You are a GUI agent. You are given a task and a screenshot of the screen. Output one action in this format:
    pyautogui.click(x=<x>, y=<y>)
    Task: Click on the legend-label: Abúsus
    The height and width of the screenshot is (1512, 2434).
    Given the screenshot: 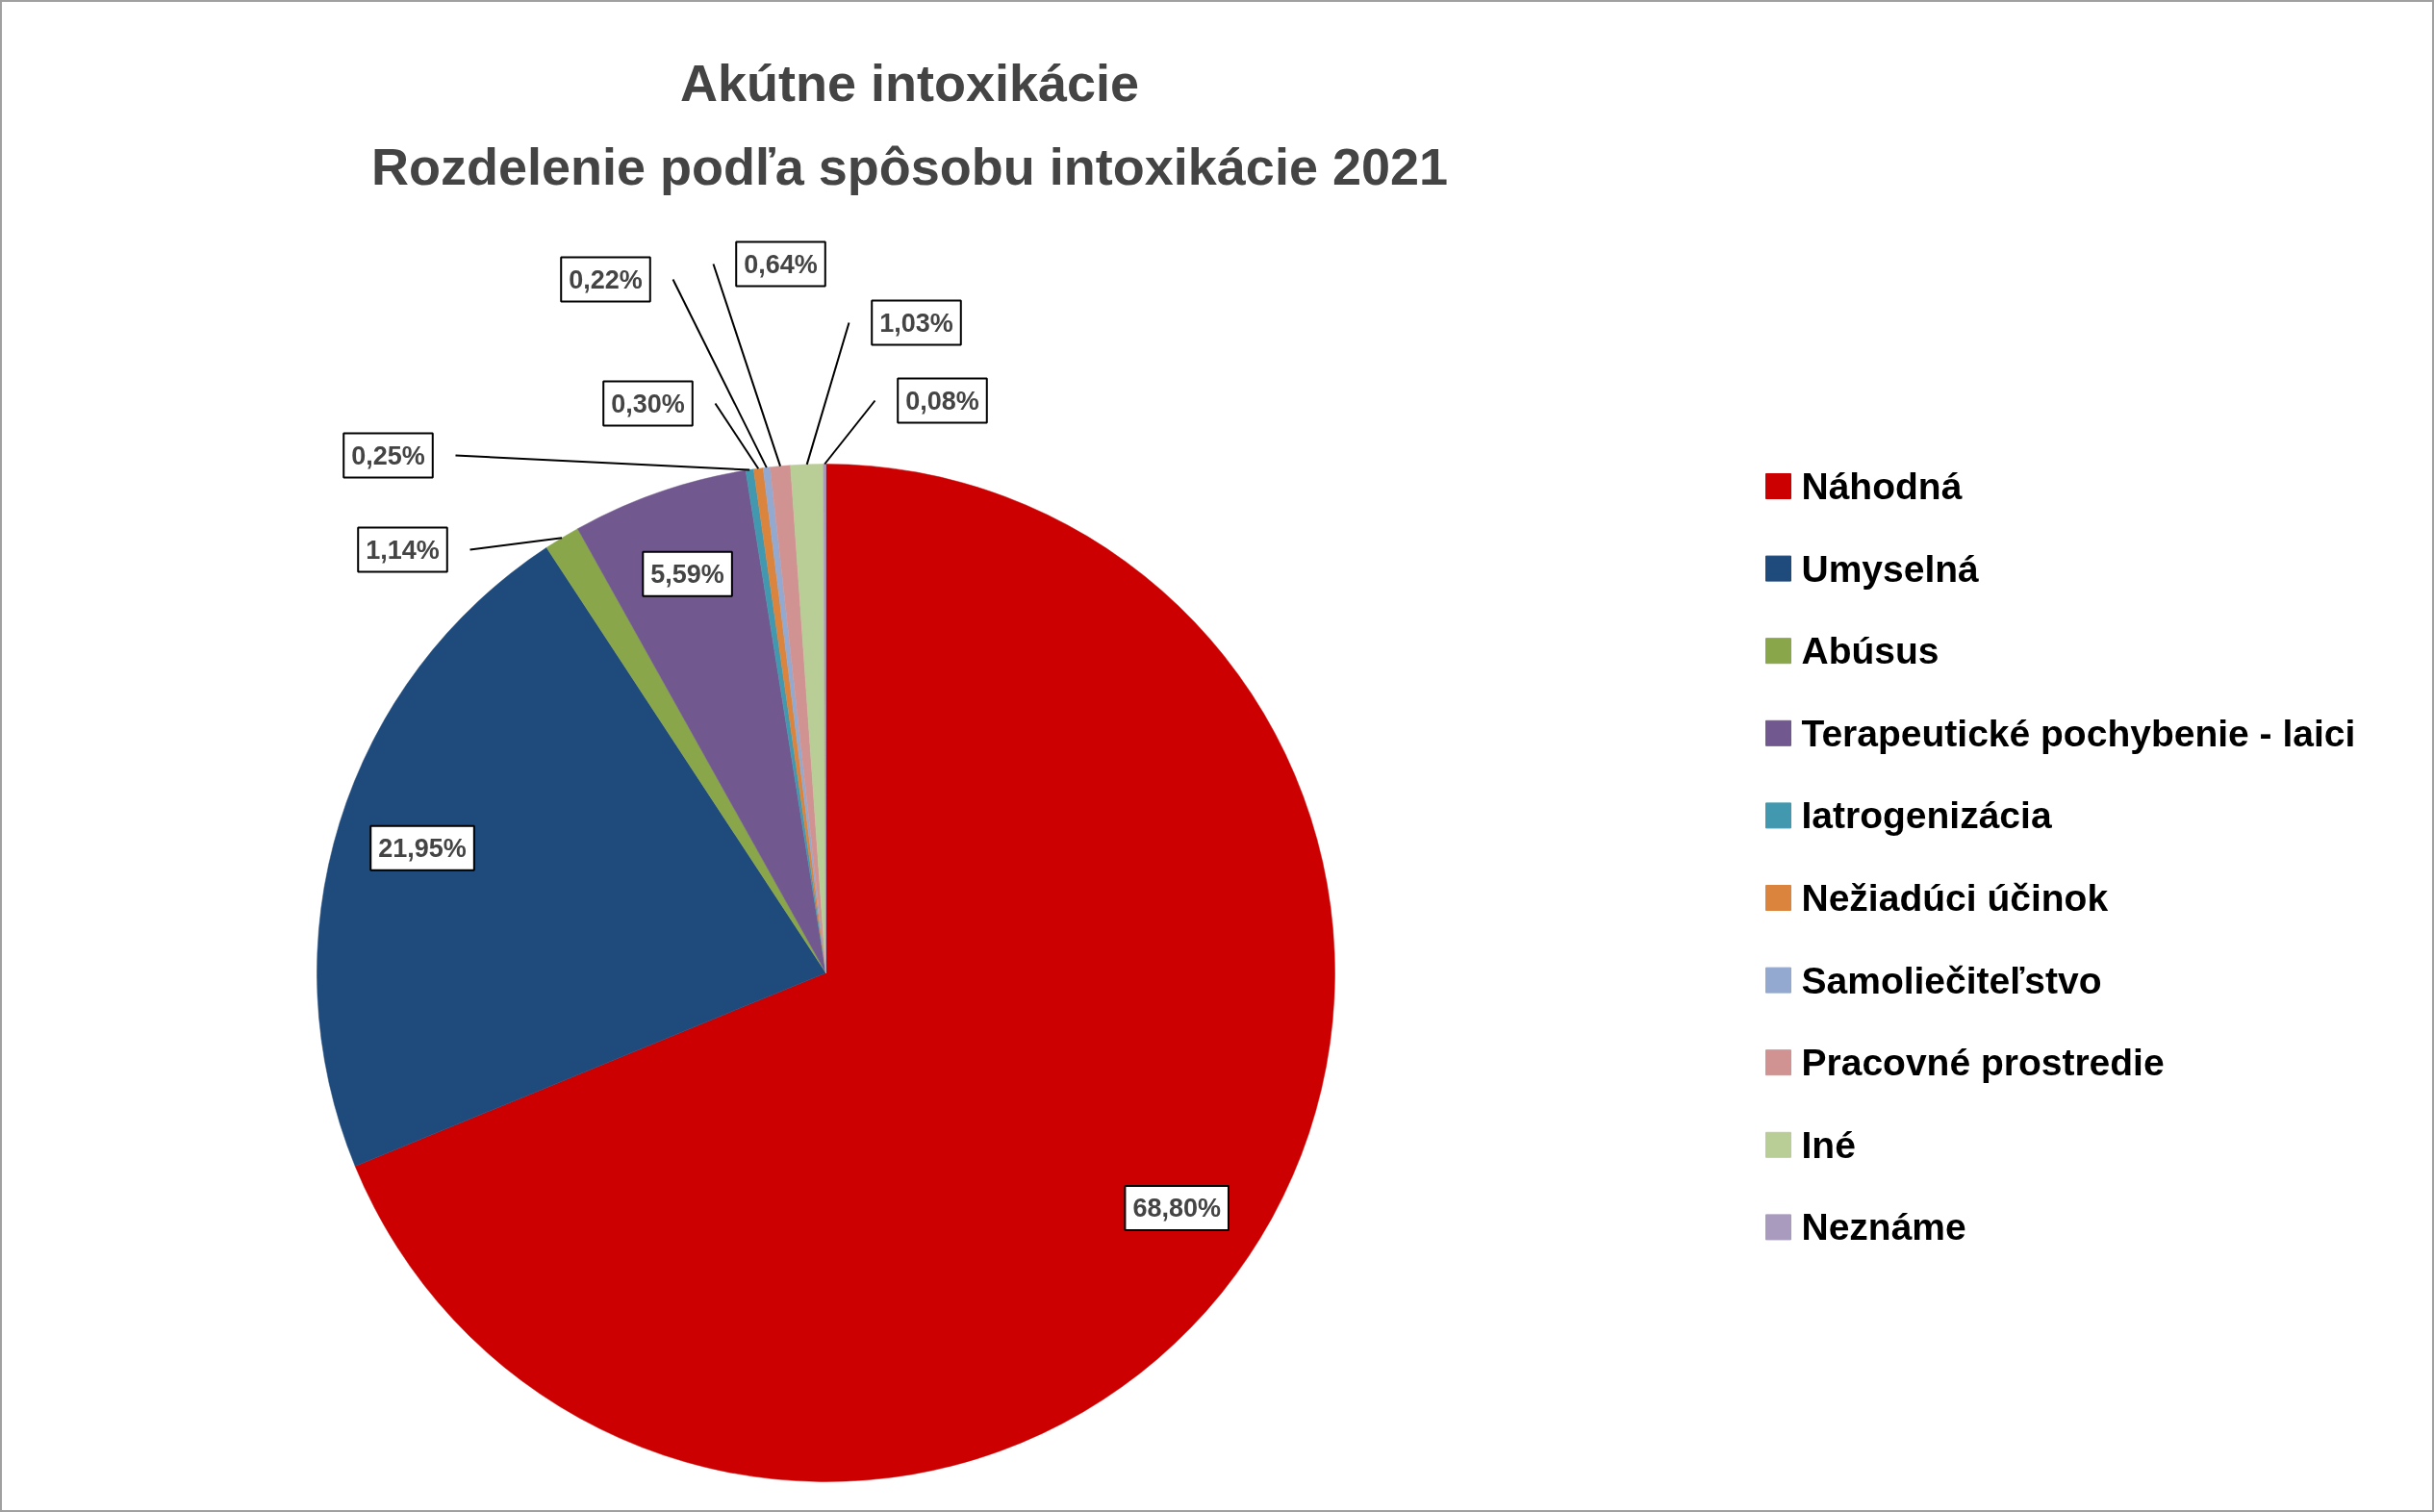 What is the action you would take?
    pyautogui.click(x=1870, y=651)
    